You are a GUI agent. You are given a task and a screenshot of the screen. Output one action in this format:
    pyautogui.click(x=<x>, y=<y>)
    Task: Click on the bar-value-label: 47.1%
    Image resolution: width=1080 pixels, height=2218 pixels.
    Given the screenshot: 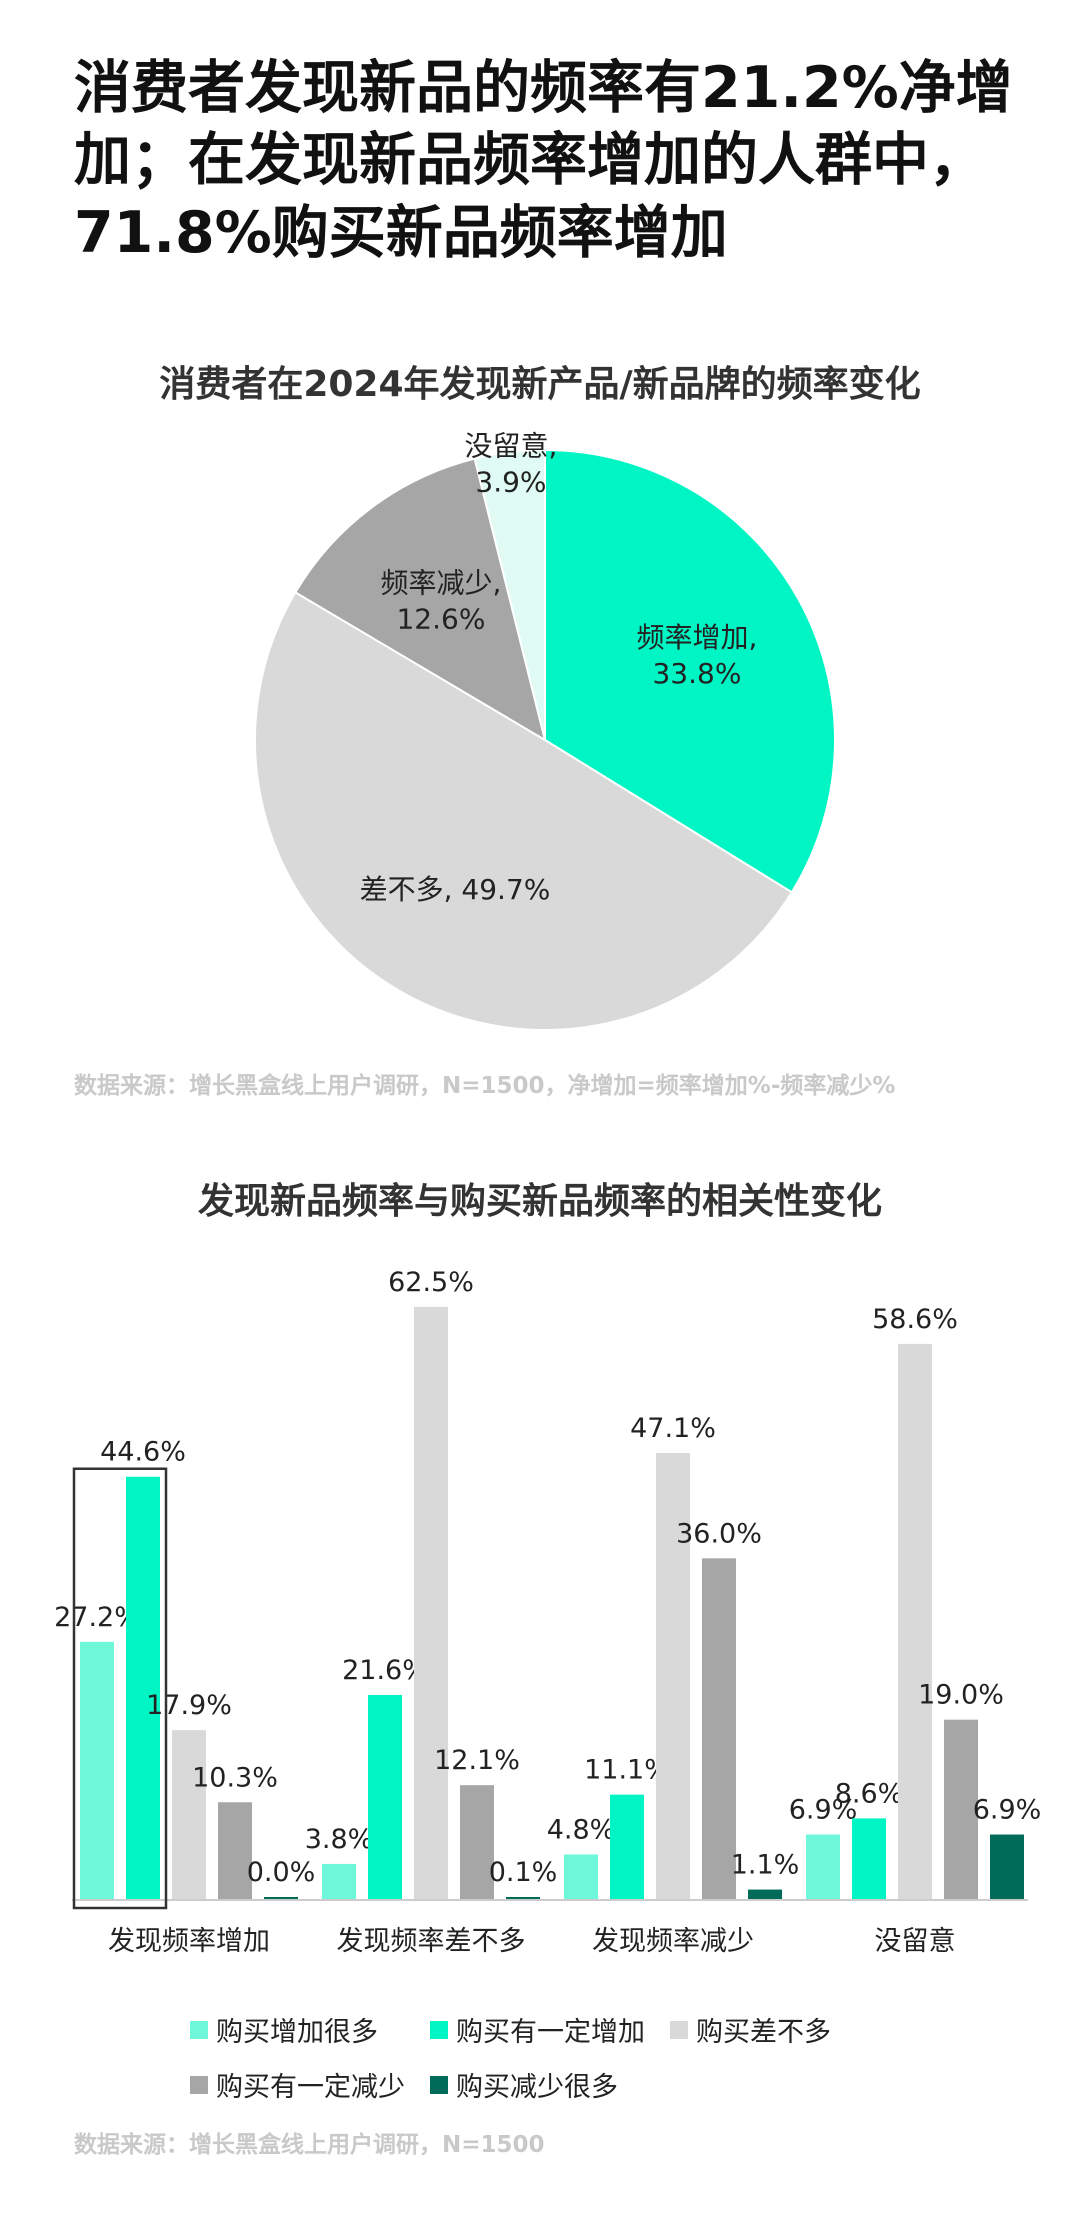 What is the action you would take?
    pyautogui.click(x=673, y=1428)
    